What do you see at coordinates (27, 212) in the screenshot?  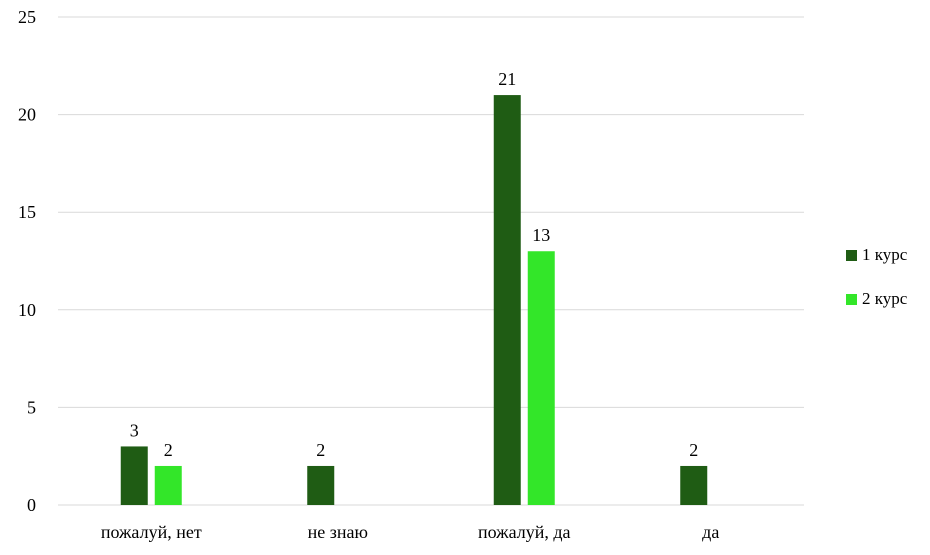 I see `y-tick-label: 15` at bounding box center [27, 212].